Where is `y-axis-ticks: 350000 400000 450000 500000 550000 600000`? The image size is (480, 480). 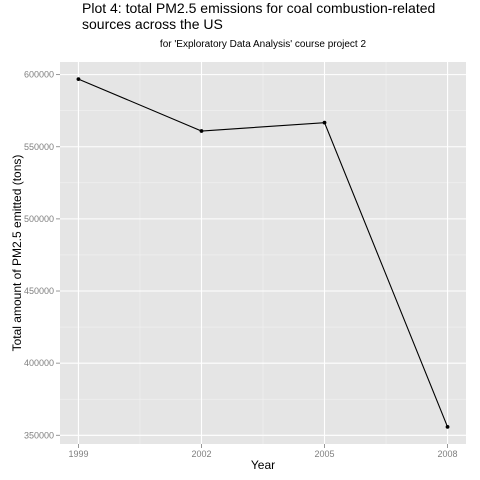 y-axis-ticks: 350000 400000 450000 500000 550000 600000 is located at coordinates (42, 255).